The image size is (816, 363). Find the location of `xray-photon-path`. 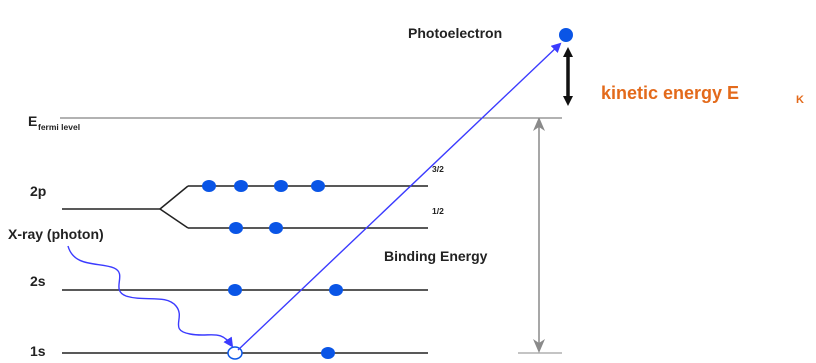

xray-photon-path is located at coordinates (150, 296).